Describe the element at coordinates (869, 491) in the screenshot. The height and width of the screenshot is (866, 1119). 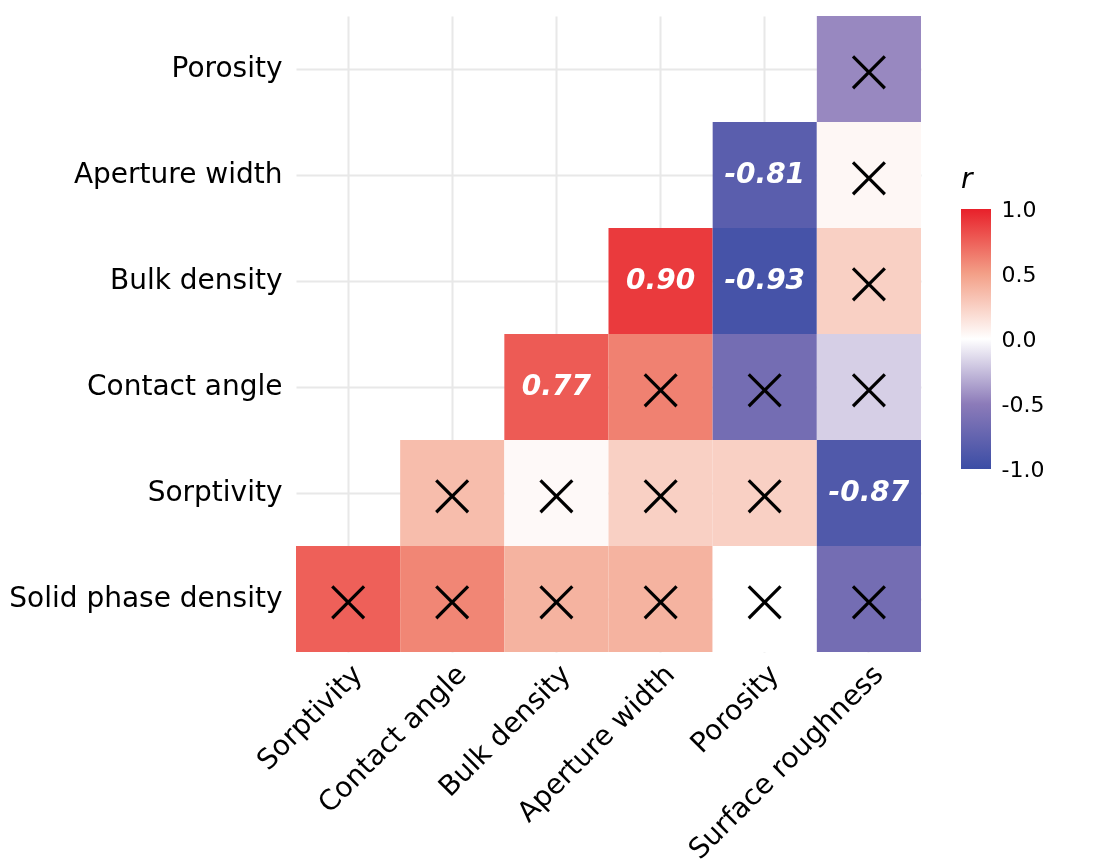
I see `data-label: -0.87` at that location.